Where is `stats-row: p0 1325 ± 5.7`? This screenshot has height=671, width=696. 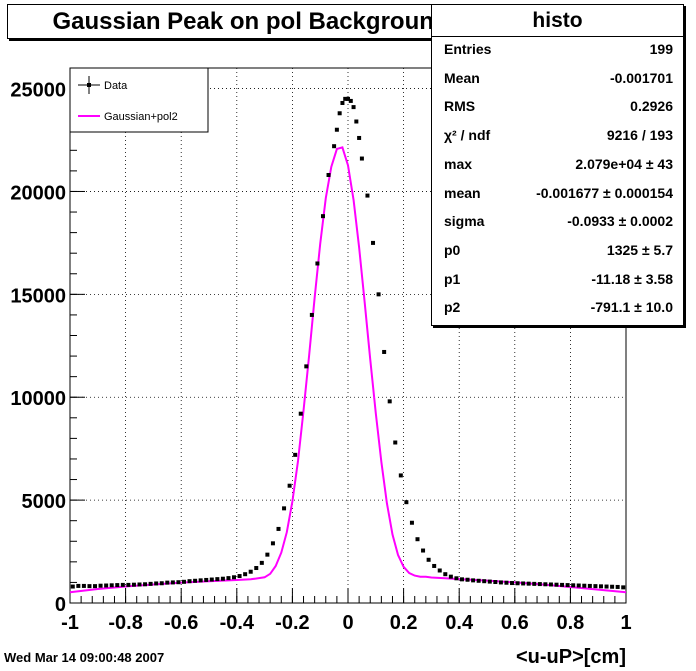 stats-row: p0 1325 ± 5.7 is located at coordinates (558, 250).